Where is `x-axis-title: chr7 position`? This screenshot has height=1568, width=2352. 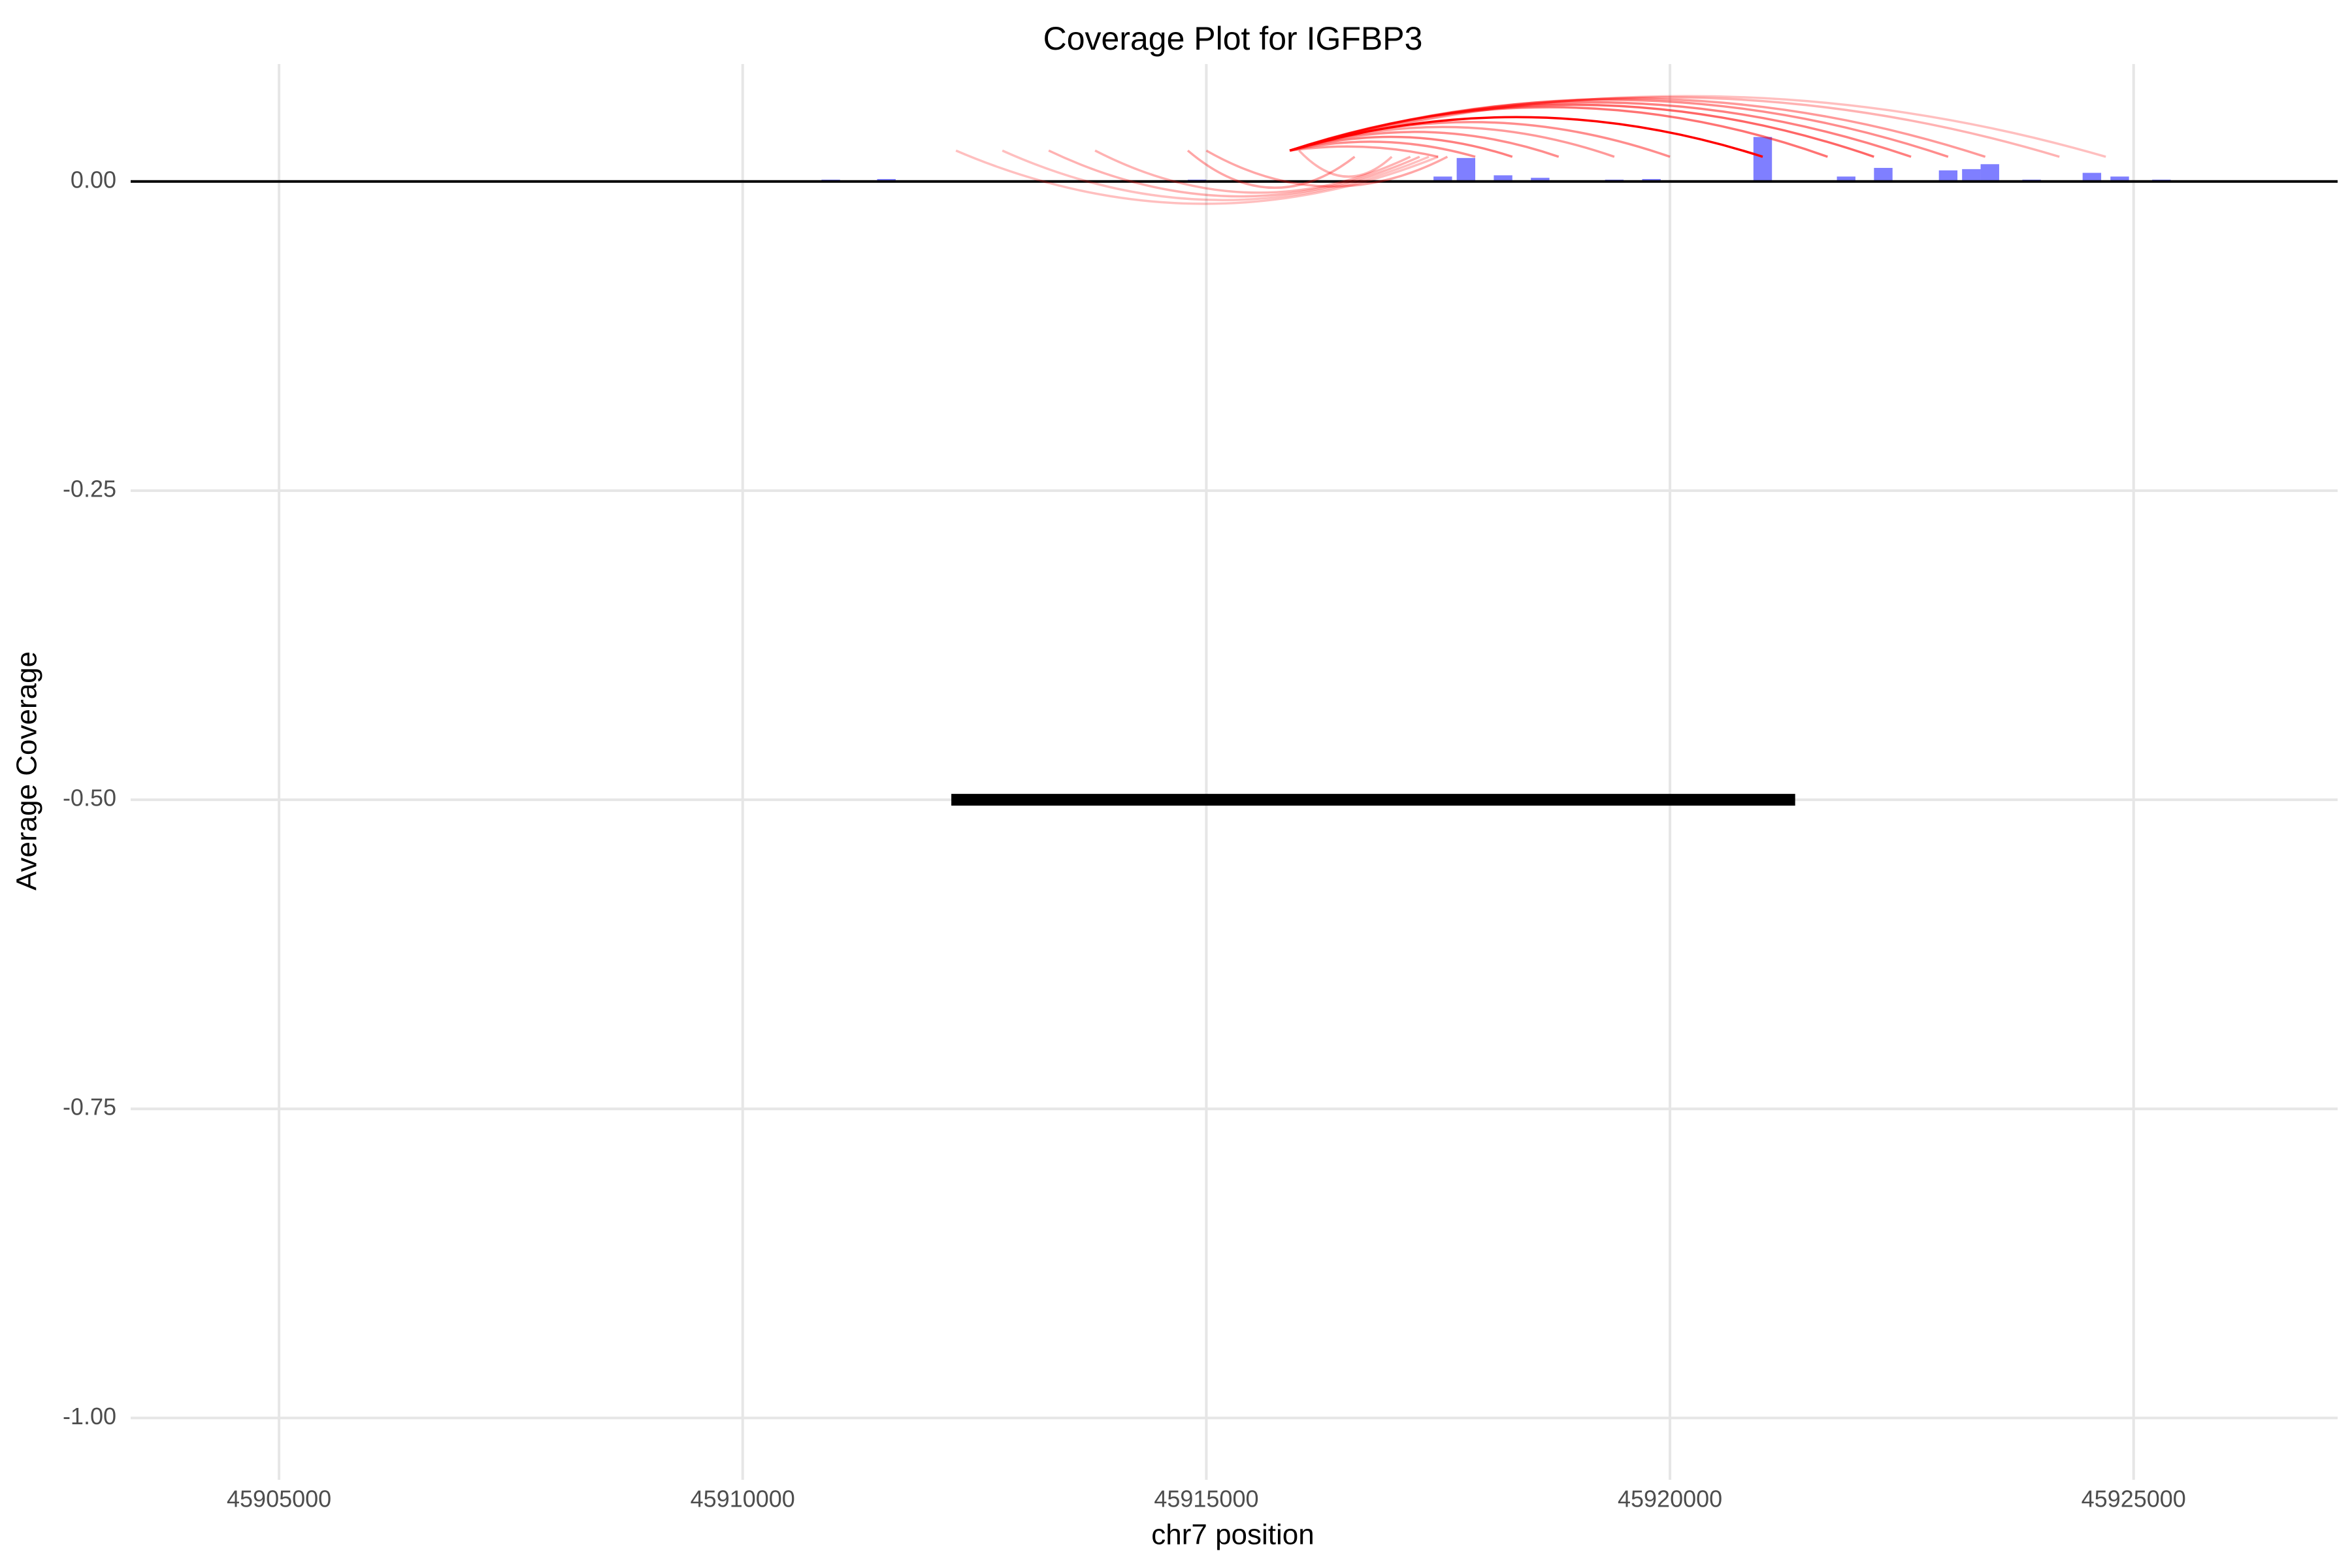
x-axis-title: chr7 position is located at coordinates (1232, 1535).